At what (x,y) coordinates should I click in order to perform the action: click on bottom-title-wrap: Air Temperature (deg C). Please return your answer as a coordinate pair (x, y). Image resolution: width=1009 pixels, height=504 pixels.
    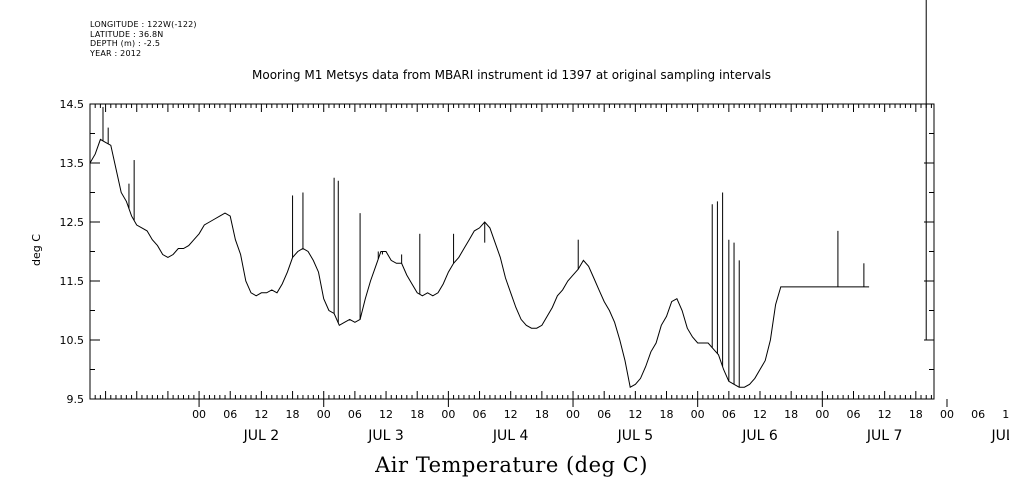
    Looking at the image, I should click on (504, 465).